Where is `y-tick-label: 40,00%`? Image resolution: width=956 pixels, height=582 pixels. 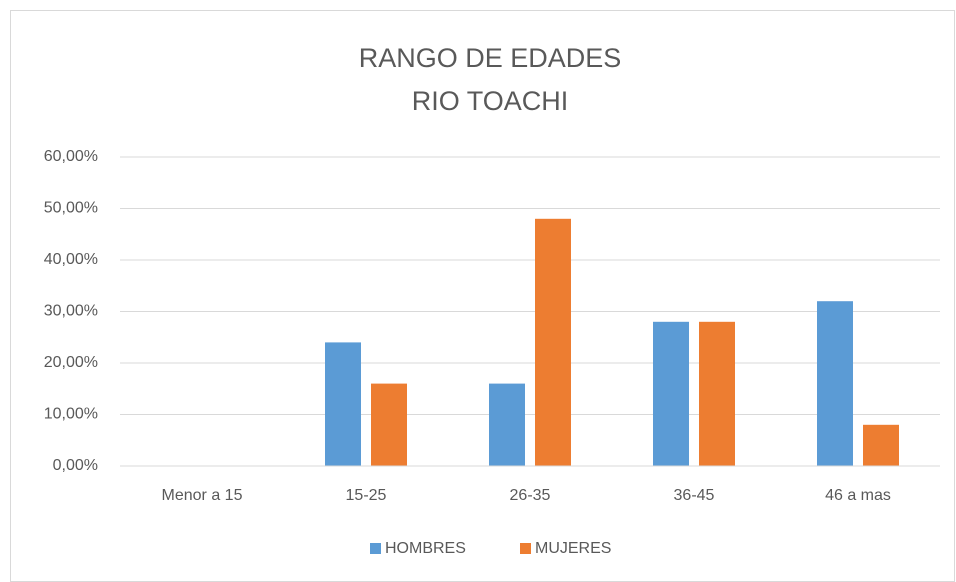
y-tick-label: 40,00% is located at coordinates (71, 259).